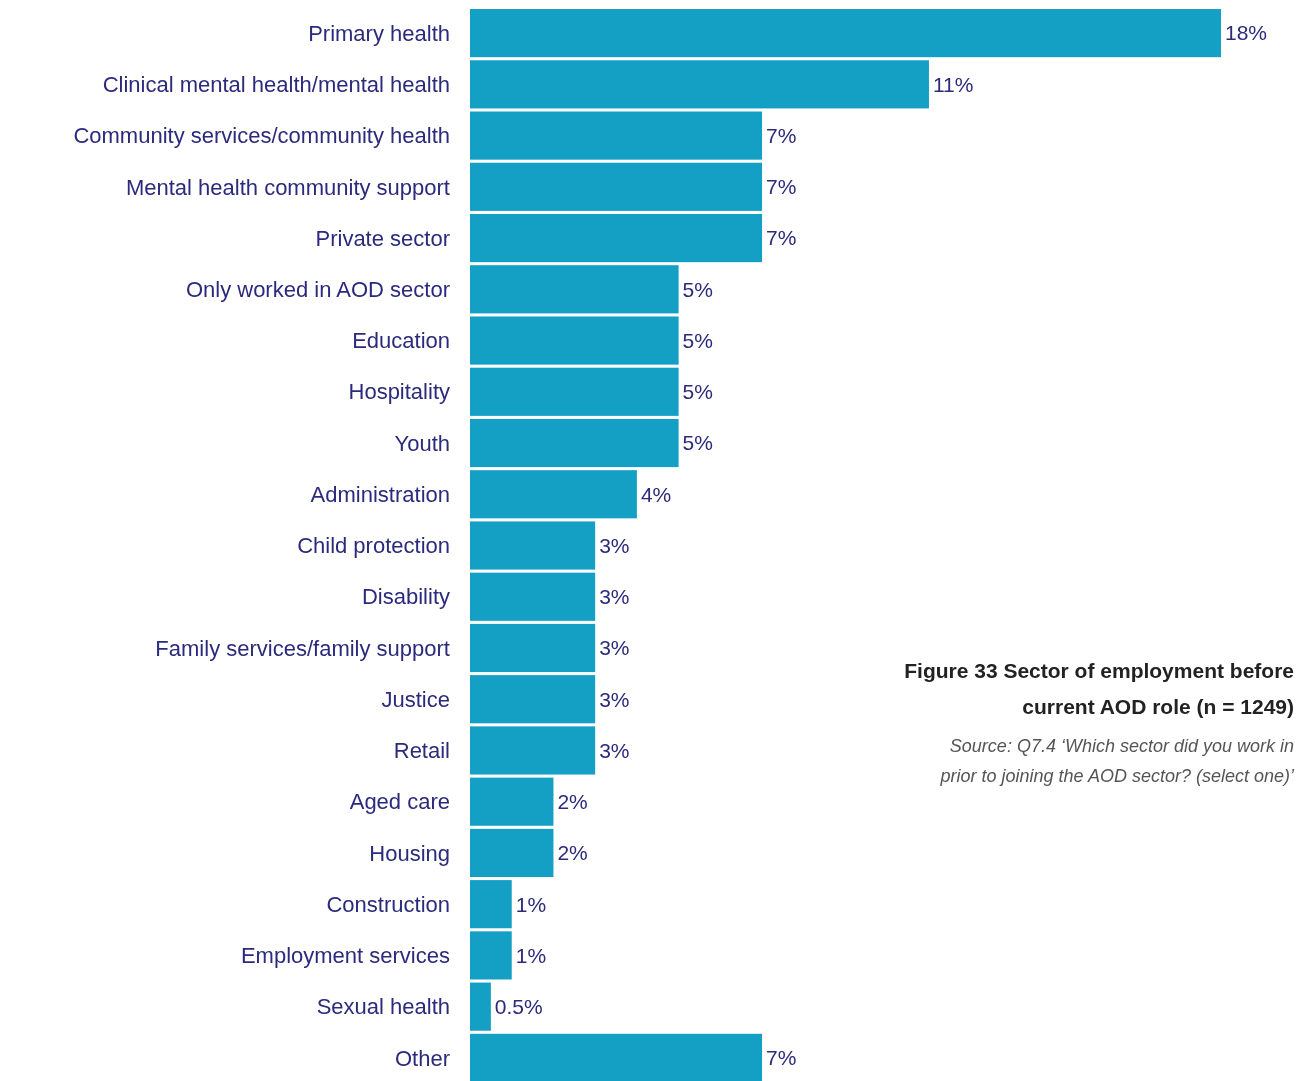 The width and height of the screenshot is (1306, 1081). I want to click on data-label: 0.5%, so click(518, 1006).